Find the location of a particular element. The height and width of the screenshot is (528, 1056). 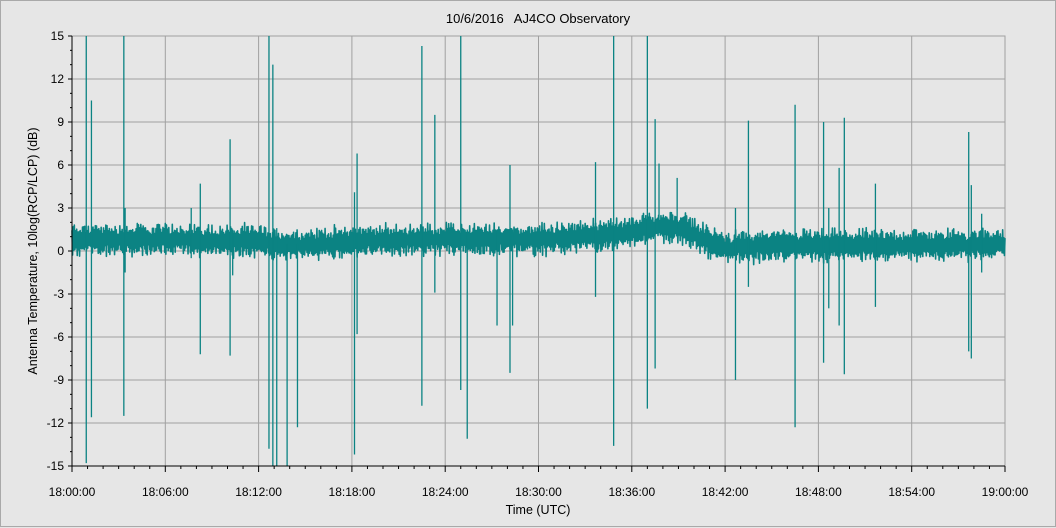

y-axis-title: Antenna Temperature, 10log(RCP/LCP) (dB) is located at coordinates (33, 250).